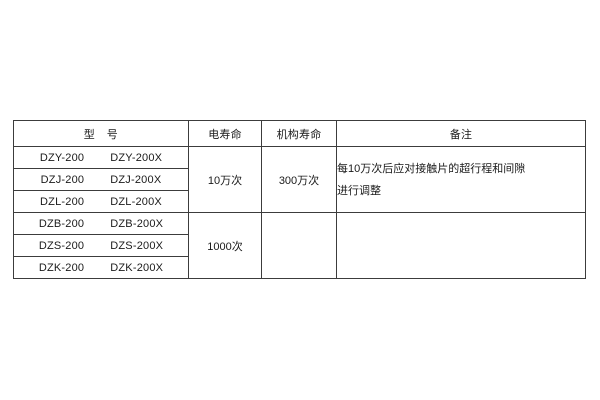 The width and height of the screenshot is (600, 400). What do you see at coordinates (136, 179) in the screenshot?
I see `model-variant-code: DZJ-200X` at bounding box center [136, 179].